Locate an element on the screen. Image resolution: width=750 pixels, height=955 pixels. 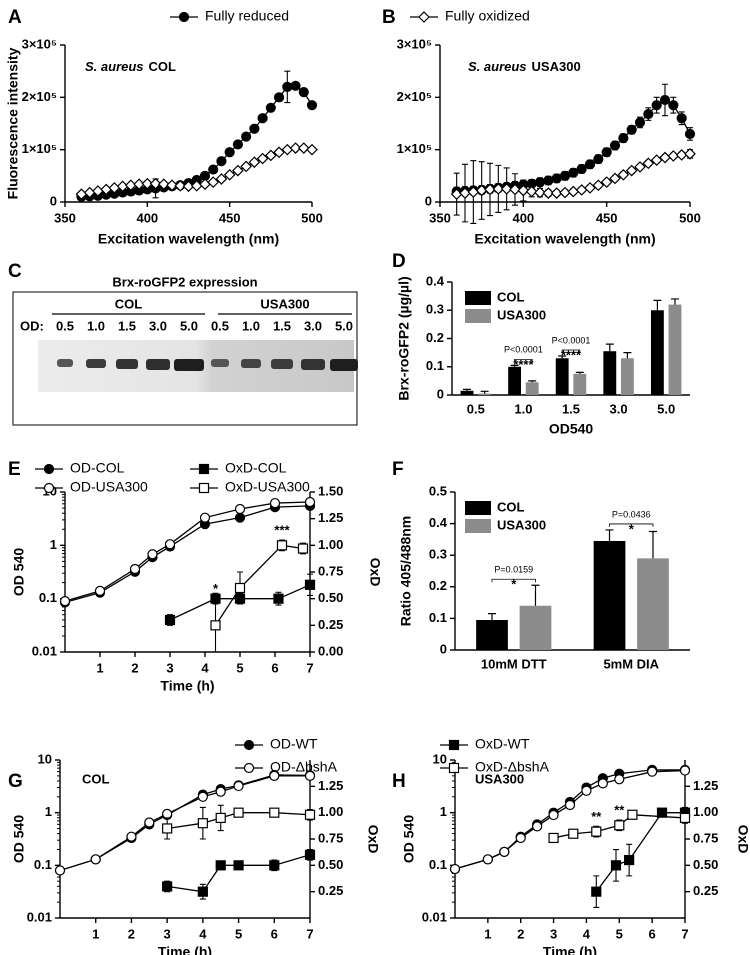
x-tick-label: 400 is located at coordinates (523, 217).